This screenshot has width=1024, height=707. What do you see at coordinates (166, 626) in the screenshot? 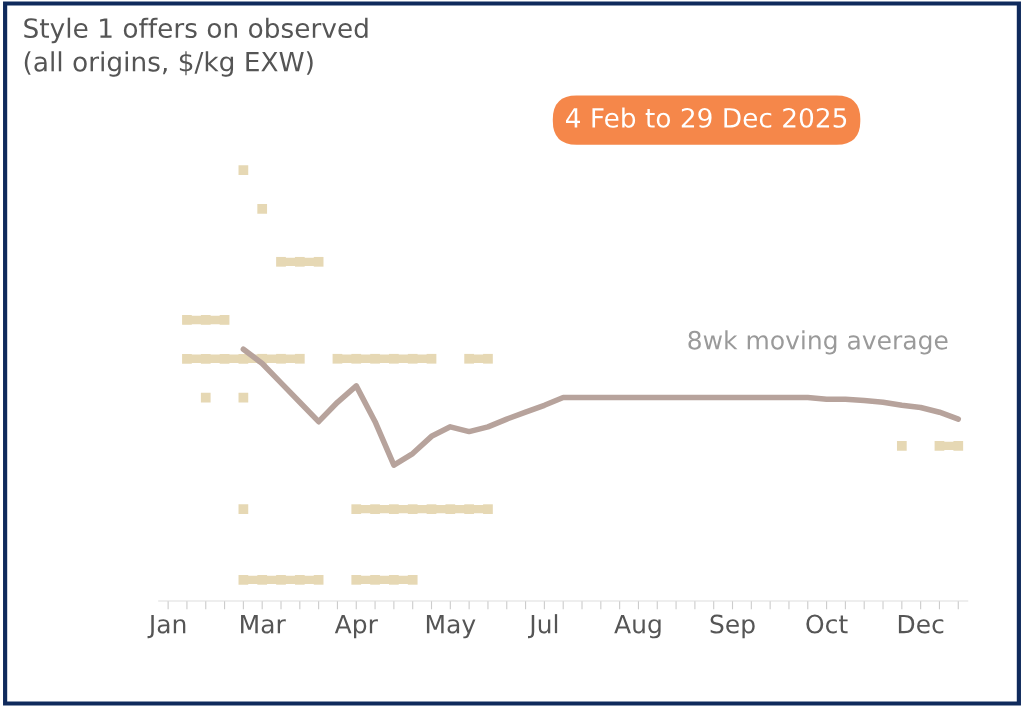
I see `x-tick-label: Jan` at bounding box center [166, 626].